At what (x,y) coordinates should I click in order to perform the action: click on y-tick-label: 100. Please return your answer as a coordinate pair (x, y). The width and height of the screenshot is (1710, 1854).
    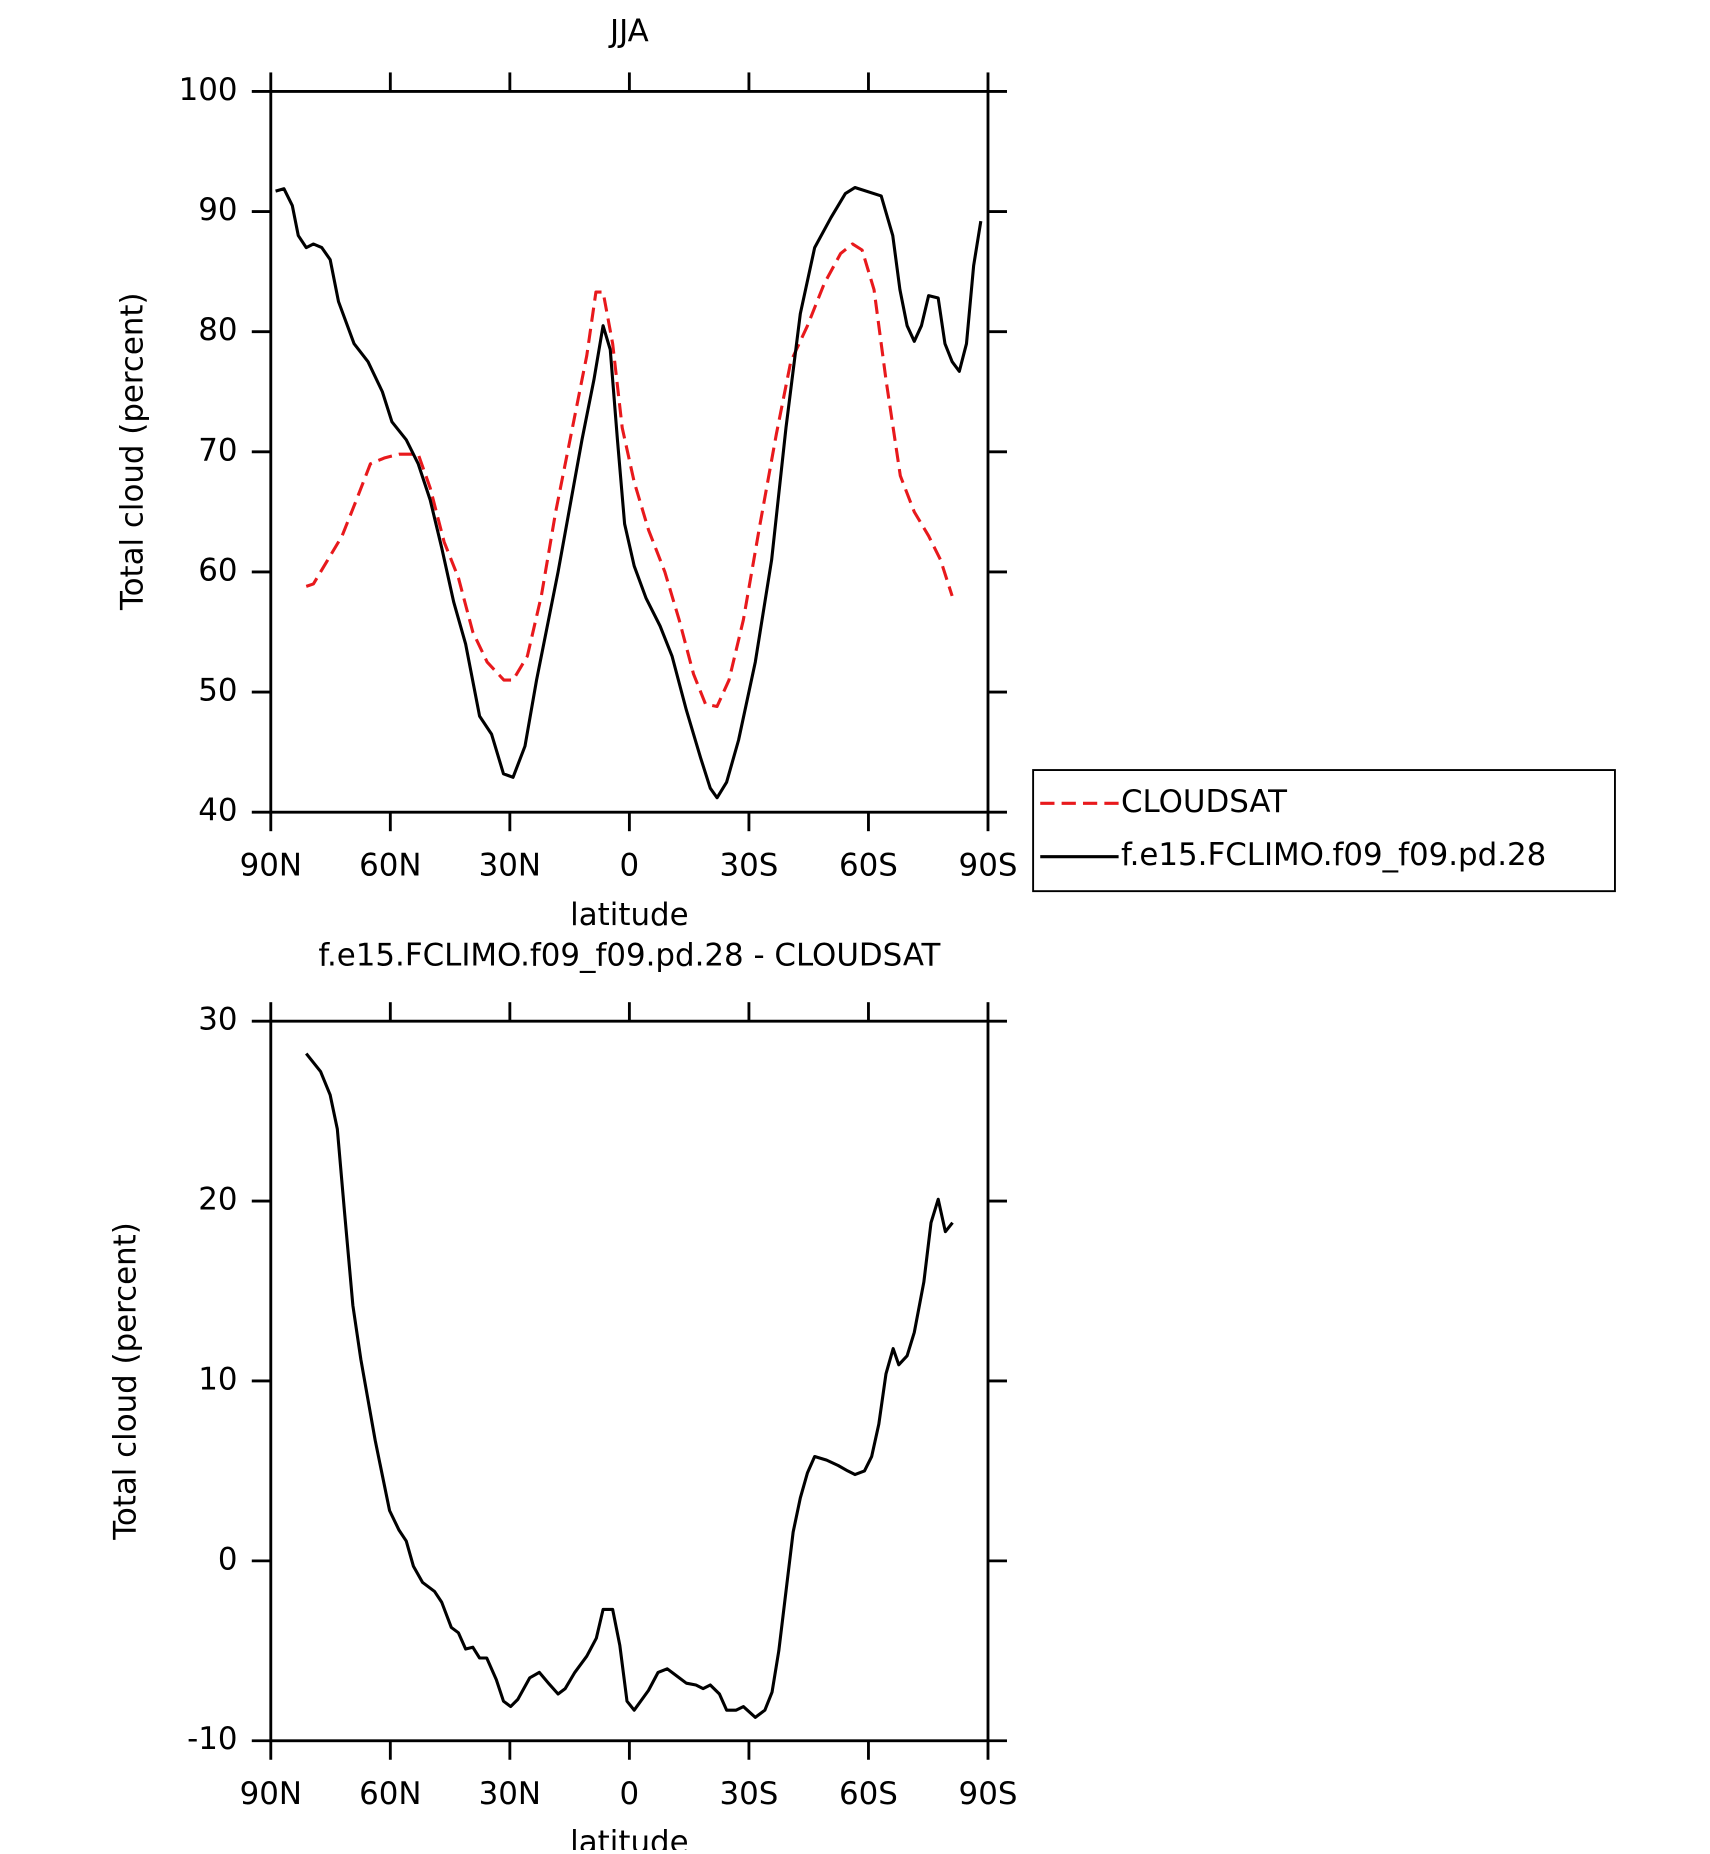
    Looking at the image, I should click on (208, 90).